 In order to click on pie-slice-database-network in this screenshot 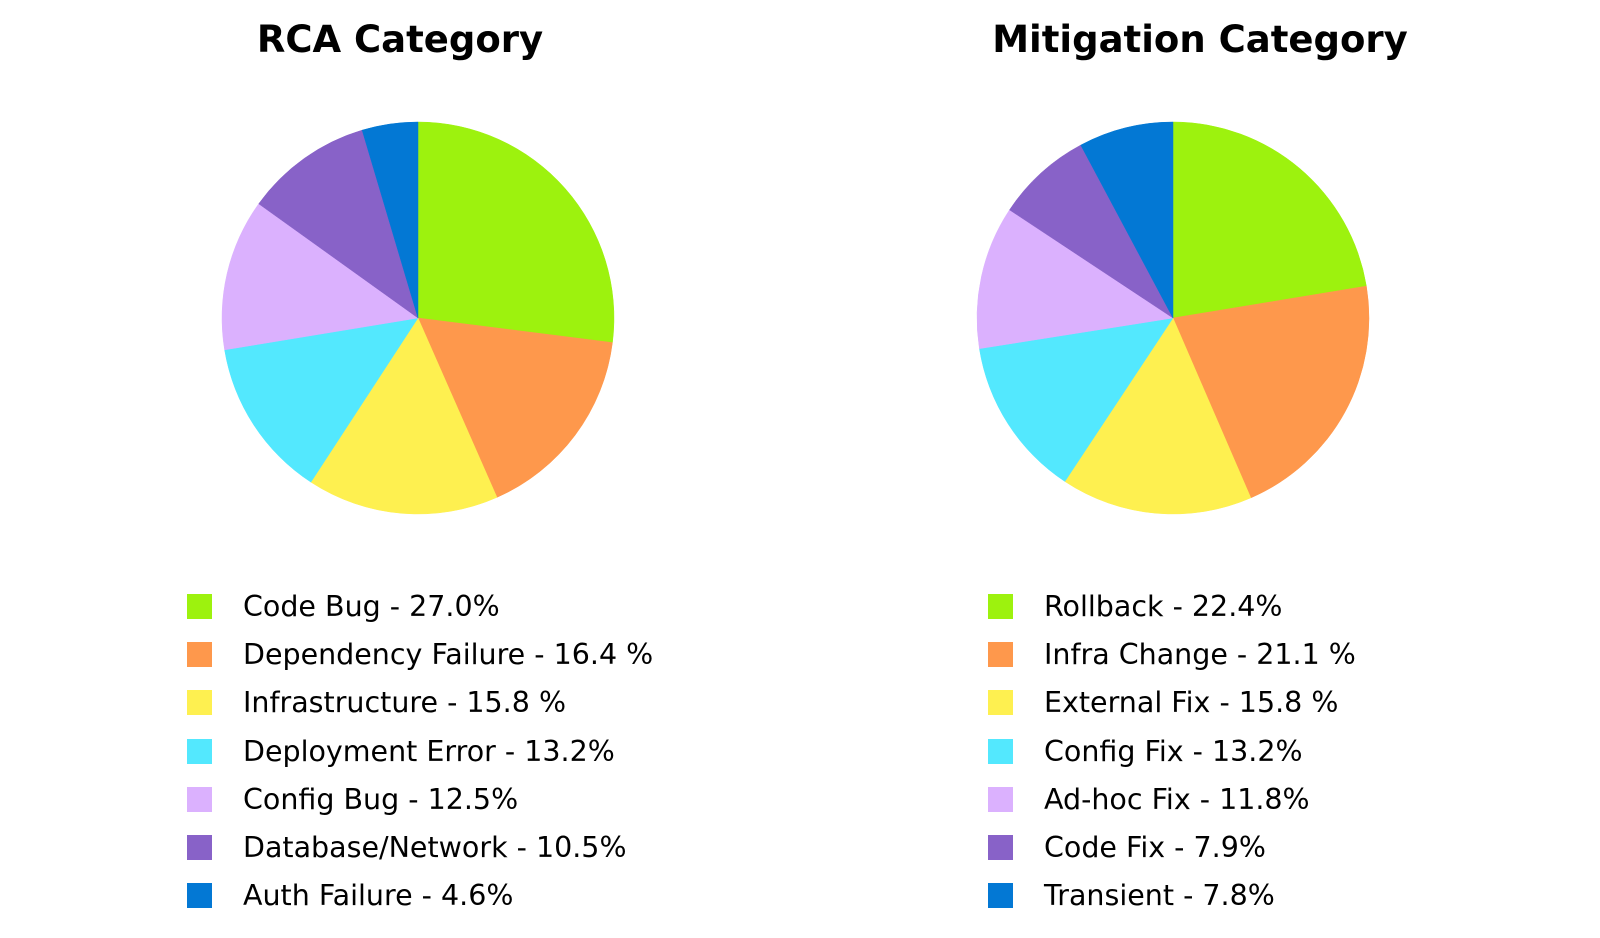, I will do `click(338, 224)`.